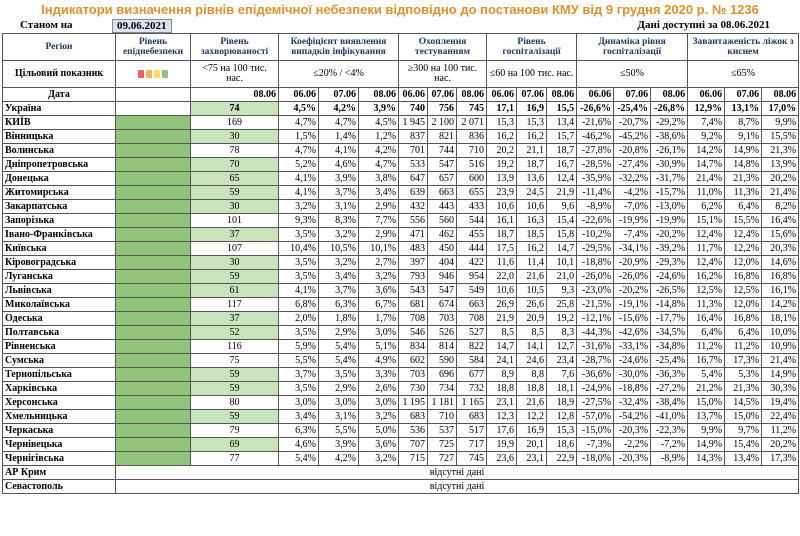 The image size is (800, 536). Describe the element at coordinates (298, 318) in the screenshot. I see `value-cell: 2,0%` at that location.